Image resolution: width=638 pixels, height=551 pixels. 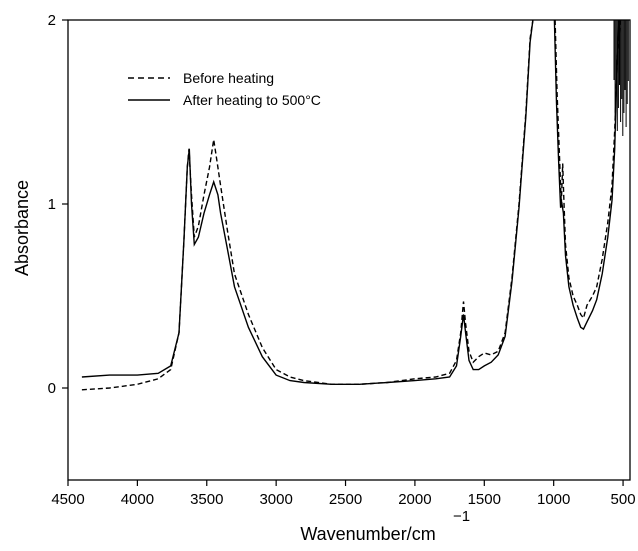 I want to click on y-tick-label: 1, so click(x=52, y=204).